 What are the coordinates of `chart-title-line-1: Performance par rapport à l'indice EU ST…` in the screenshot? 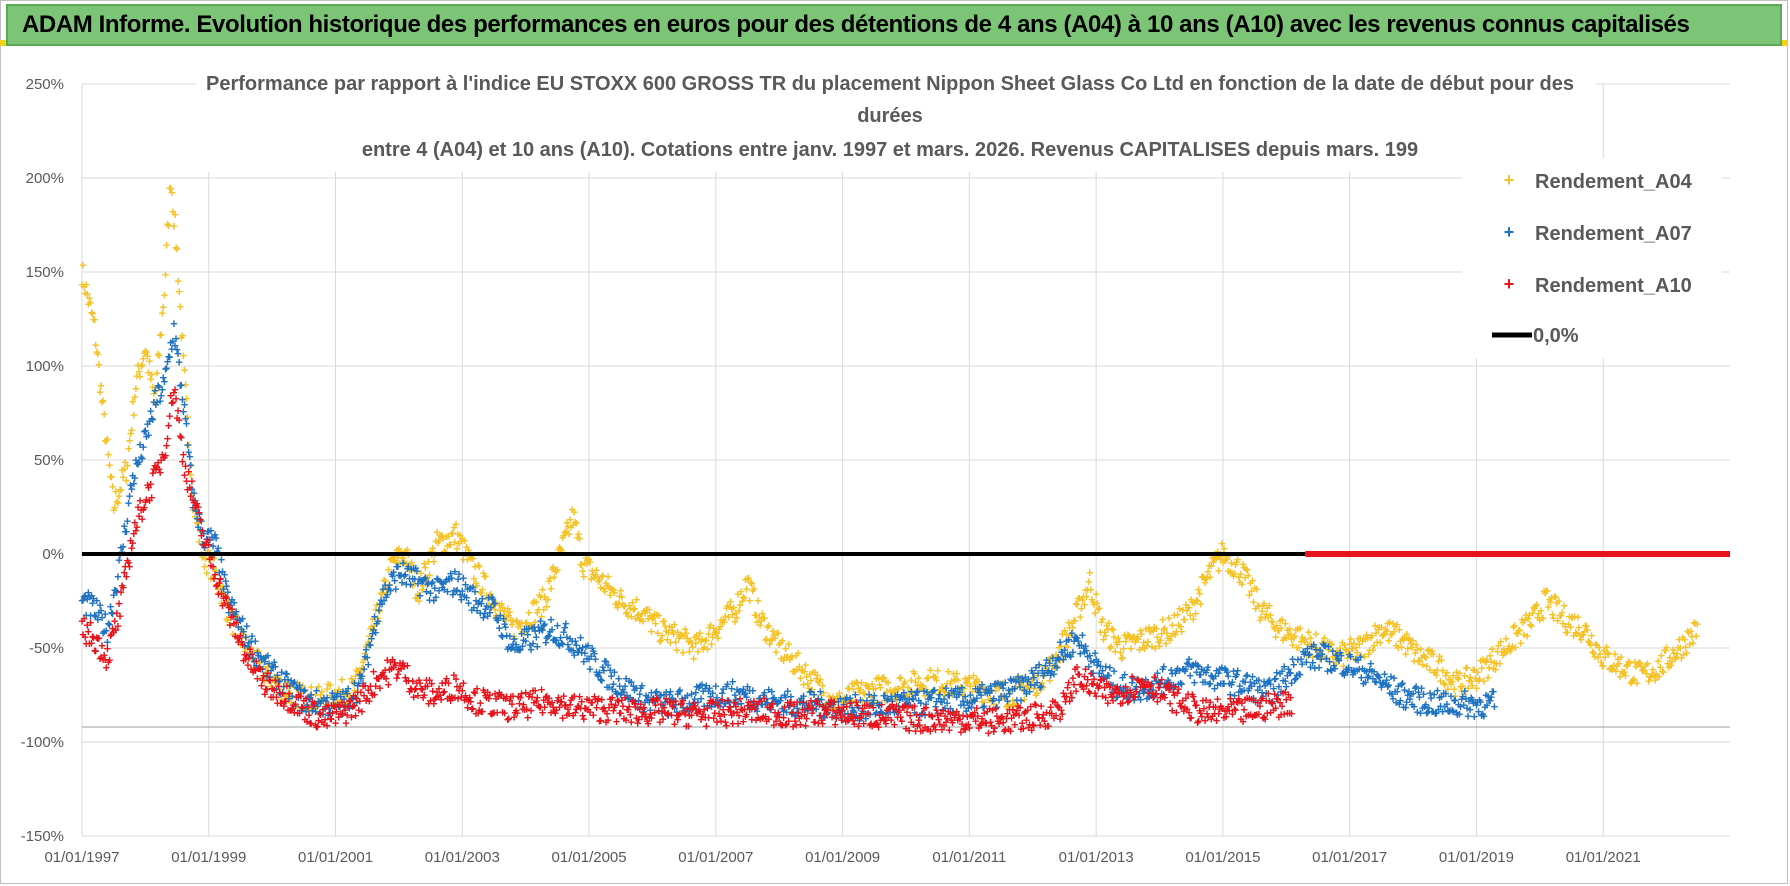 It's located at (890, 84).